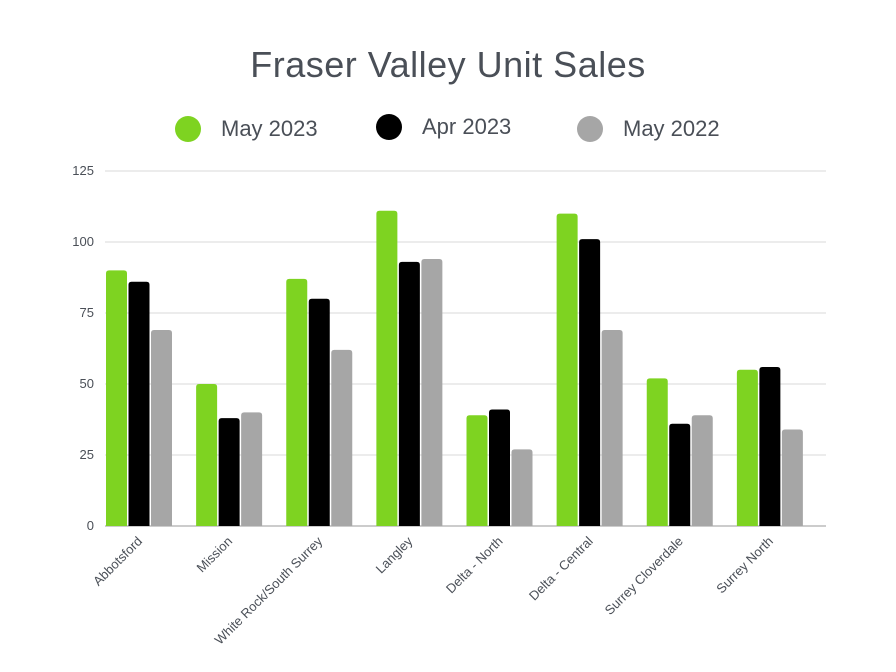  What do you see at coordinates (448, 64) in the screenshot?
I see `chart-title: Fraser Valley Unit Sales` at bounding box center [448, 64].